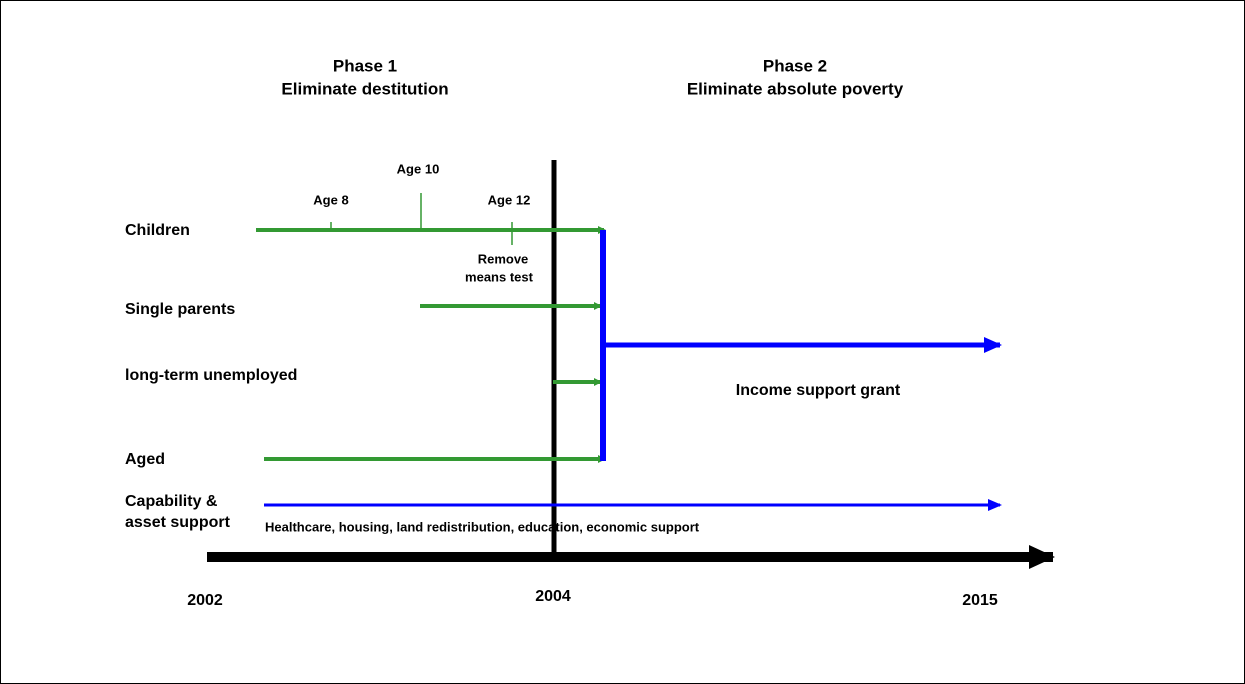  What do you see at coordinates (795, 65) in the screenshot?
I see `phase-number: Phase 2` at bounding box center [795, 65].